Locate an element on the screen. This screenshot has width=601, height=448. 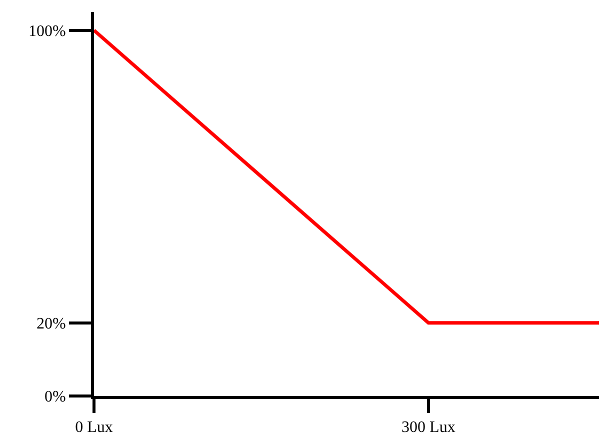
y-tick-label: 20% is located at coordinates (51, 323).